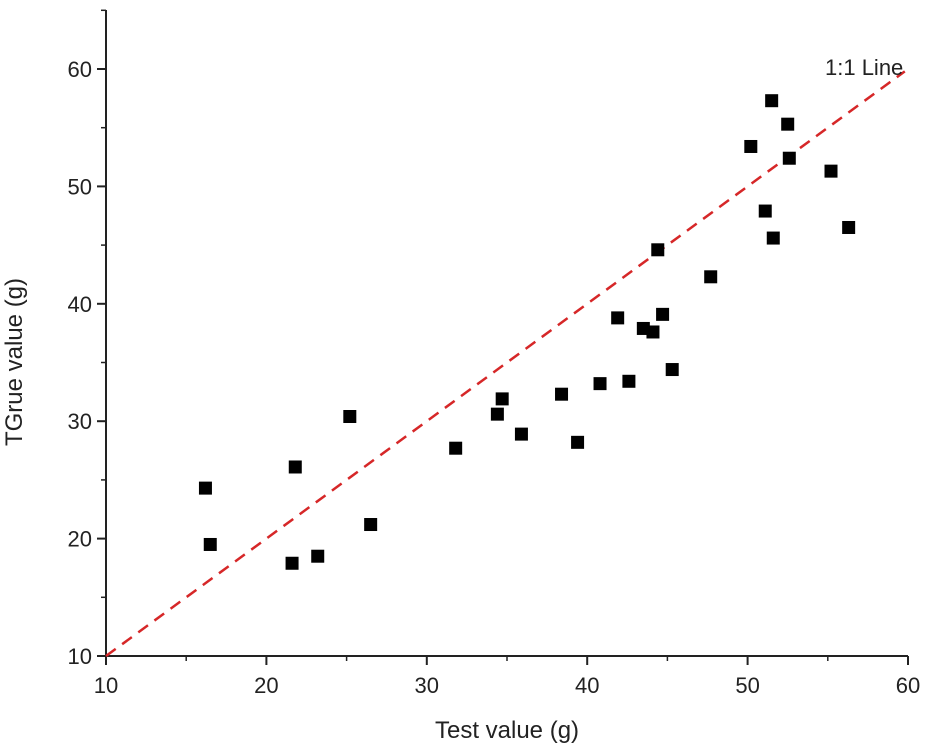  I want to click on y-tick-label: 20, so click(80, 539).